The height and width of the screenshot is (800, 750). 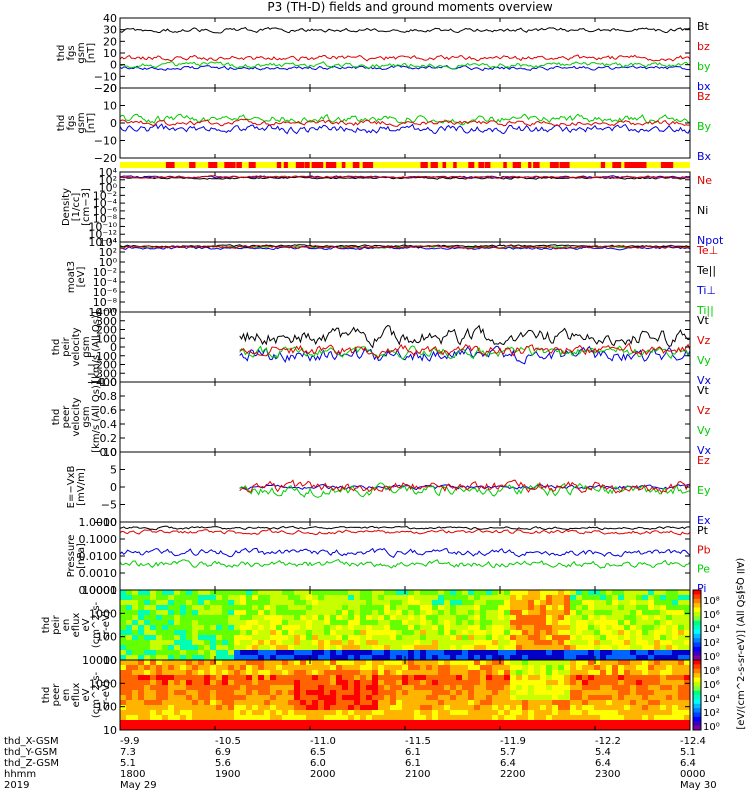 What do you see at coordinates (512, 774) in the screenshot?
I see `hhmm-value: 2200` at bounding box center [512, 774].